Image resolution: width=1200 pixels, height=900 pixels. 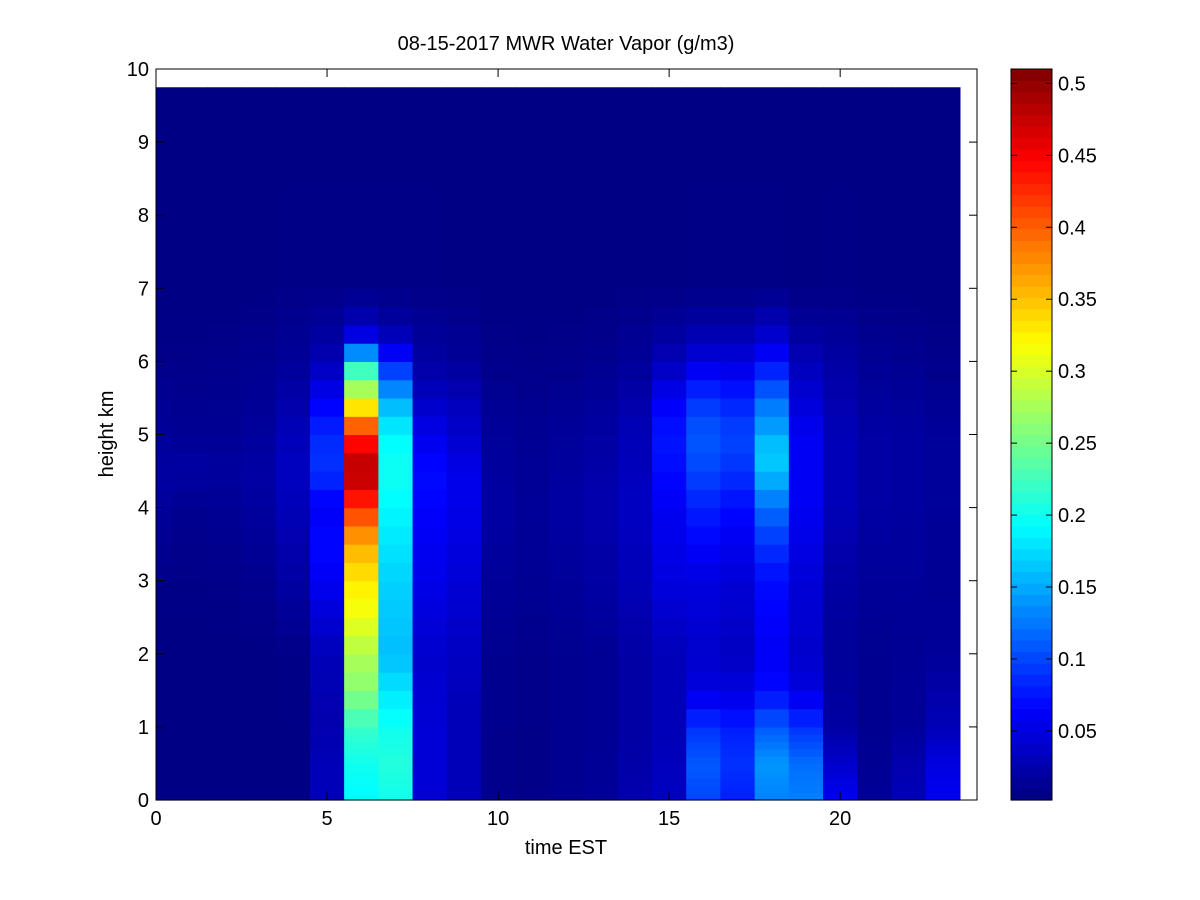 I want to click on colorbar-tick-label: 0.1, so click(x=1072, y=660).